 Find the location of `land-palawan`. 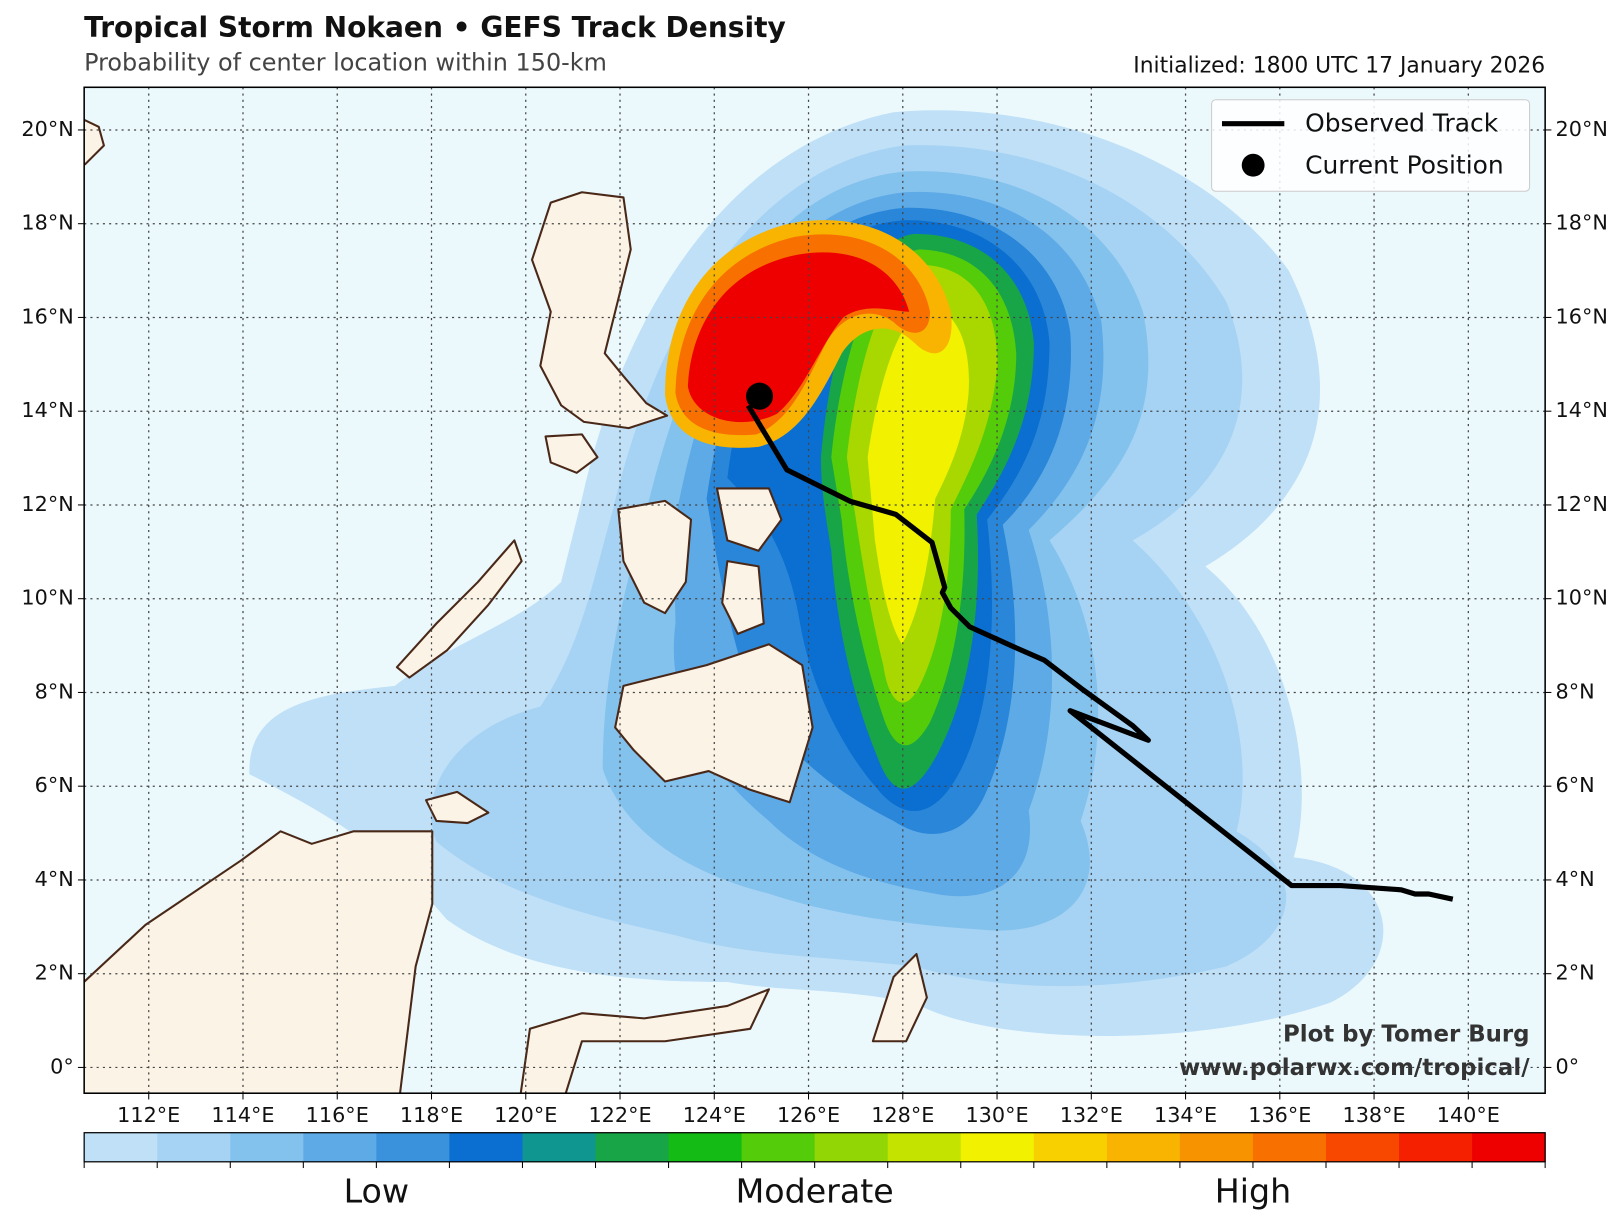

land-palawan is located at coordinates (459, 609).